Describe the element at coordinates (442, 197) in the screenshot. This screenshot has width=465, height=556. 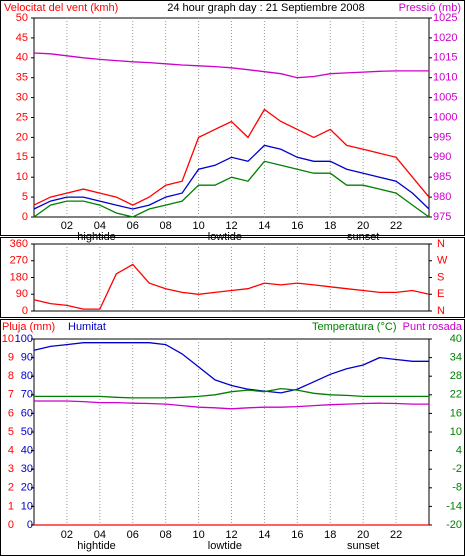
I see `y2-tick-label: 980` at that location.